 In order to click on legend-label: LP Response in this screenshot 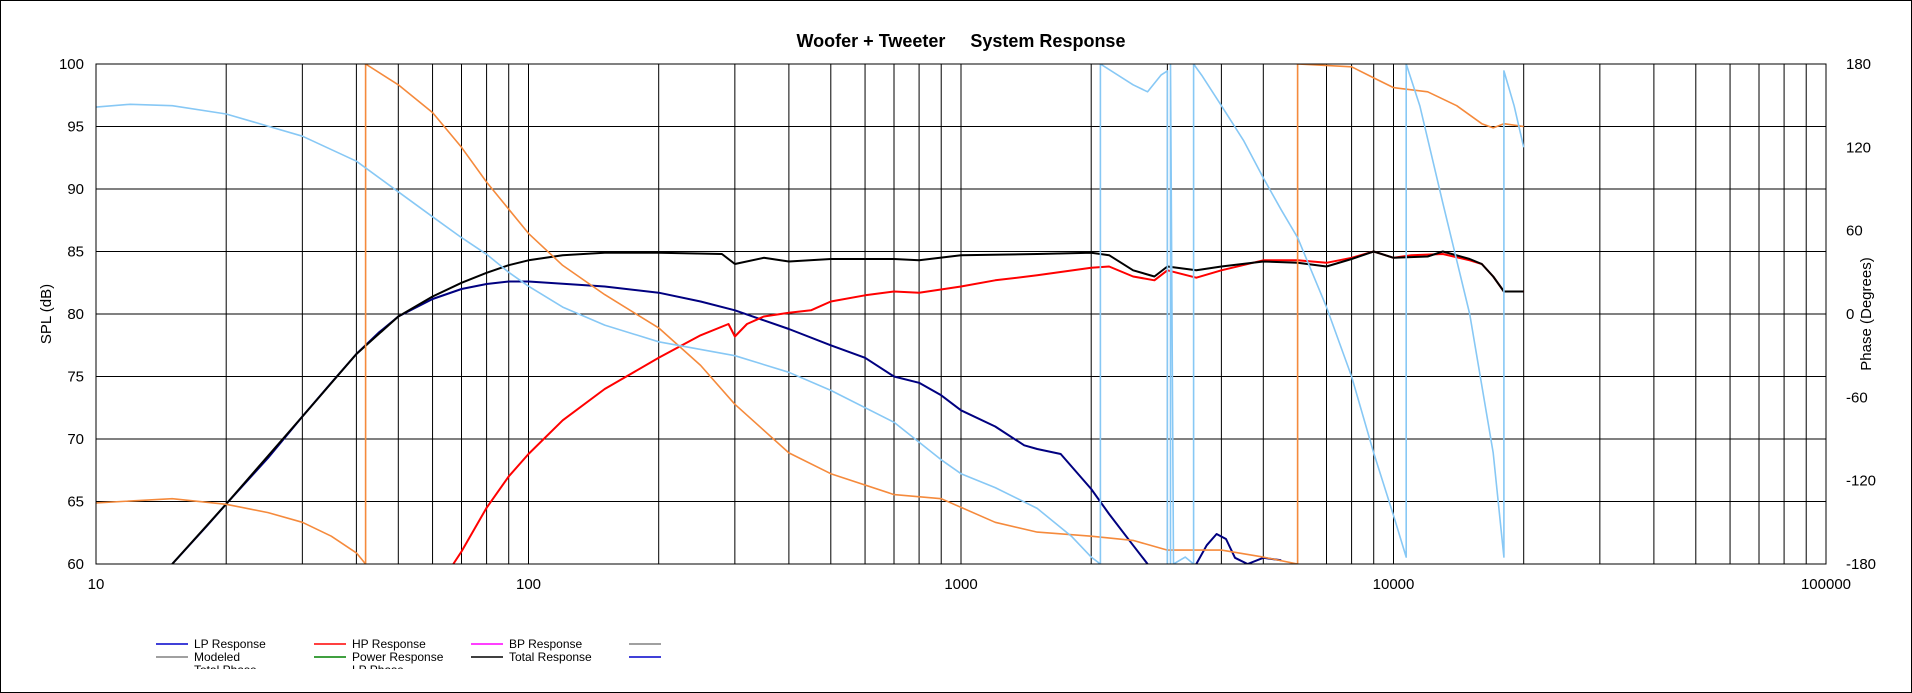, I will do `click(230, 644)`.